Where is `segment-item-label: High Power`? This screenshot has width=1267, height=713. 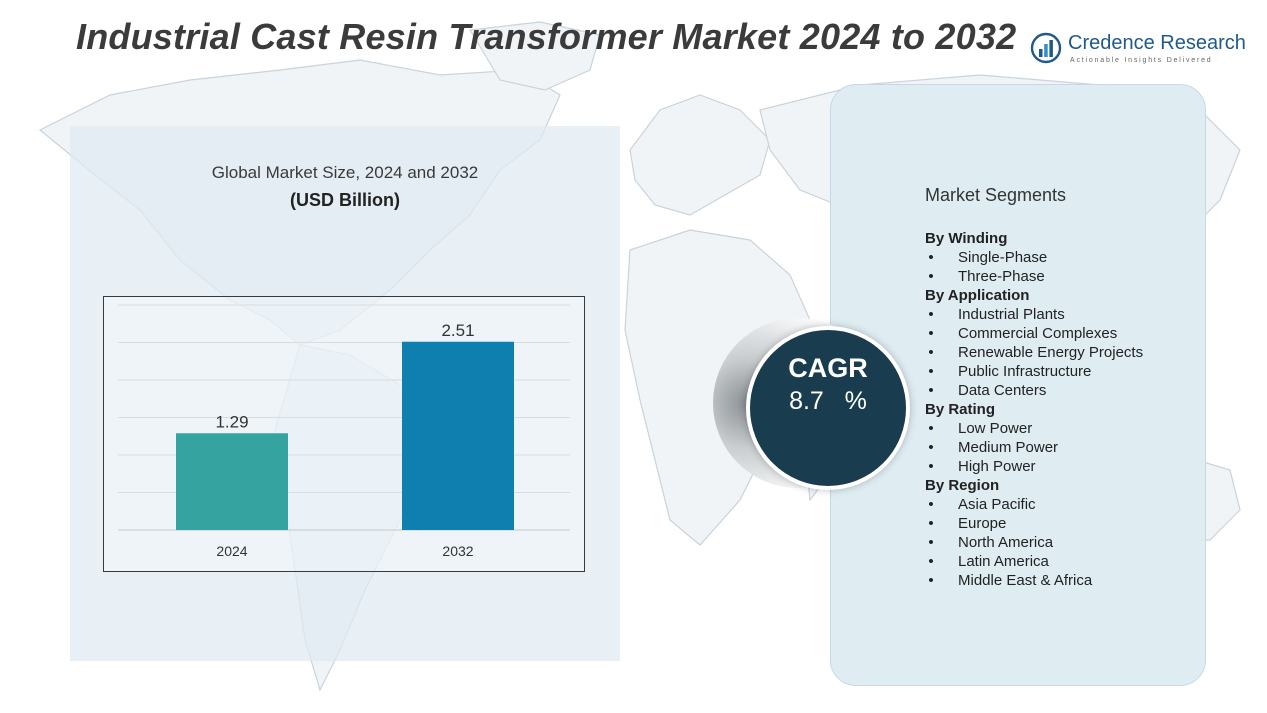 segment-item-label: High Power is located at coordinates (997, 466).